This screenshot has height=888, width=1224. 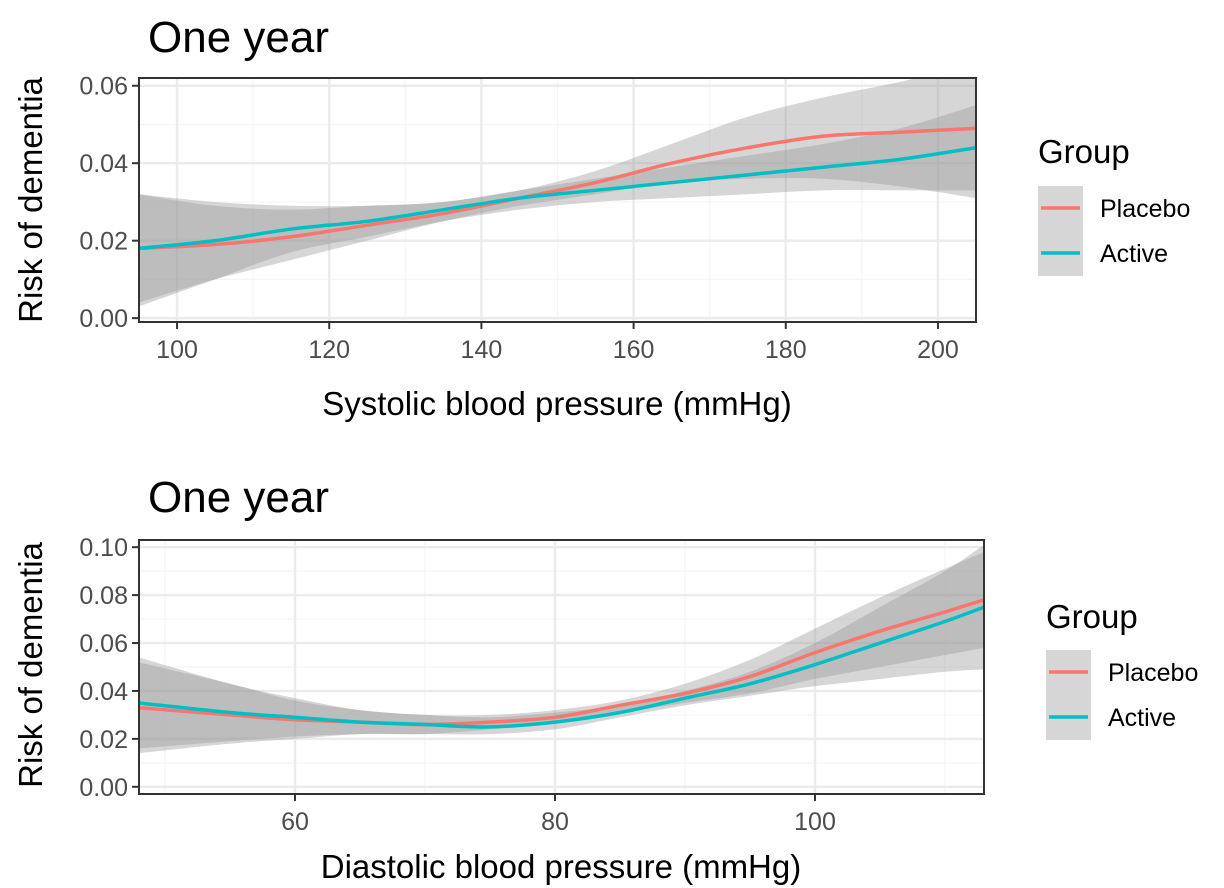 What do you see at coordinates (555, 822) in the screenshot?
I see `x-tick-label: 80` at bounding box center [555, 822].